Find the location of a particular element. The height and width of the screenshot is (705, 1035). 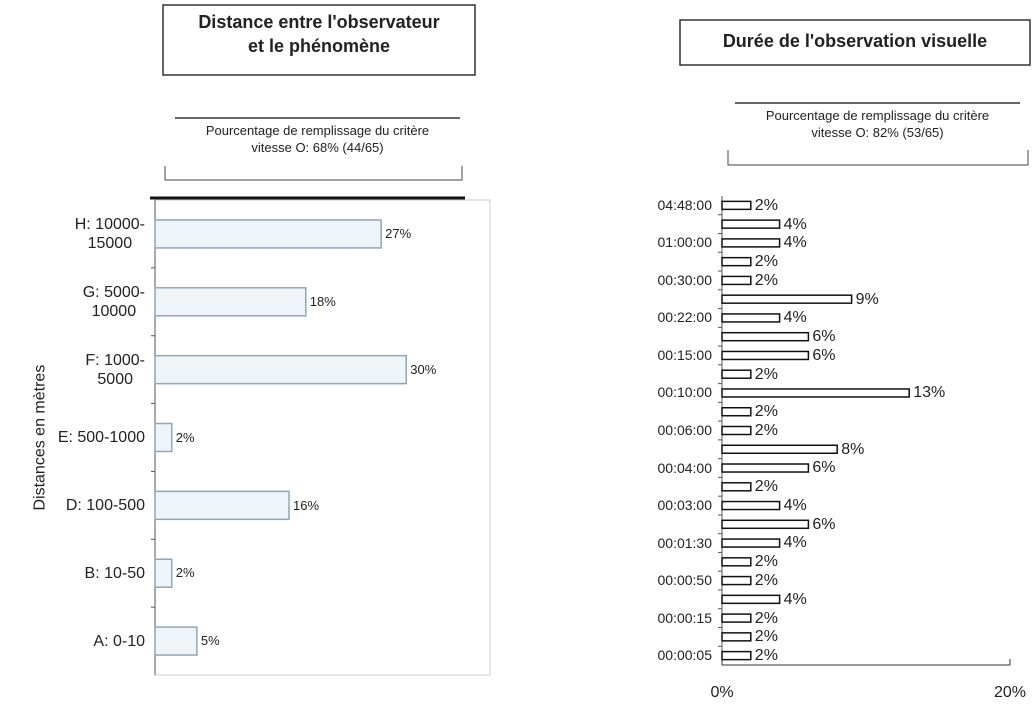

category-label: 00:15:00 is located at coordinates (685, 354).